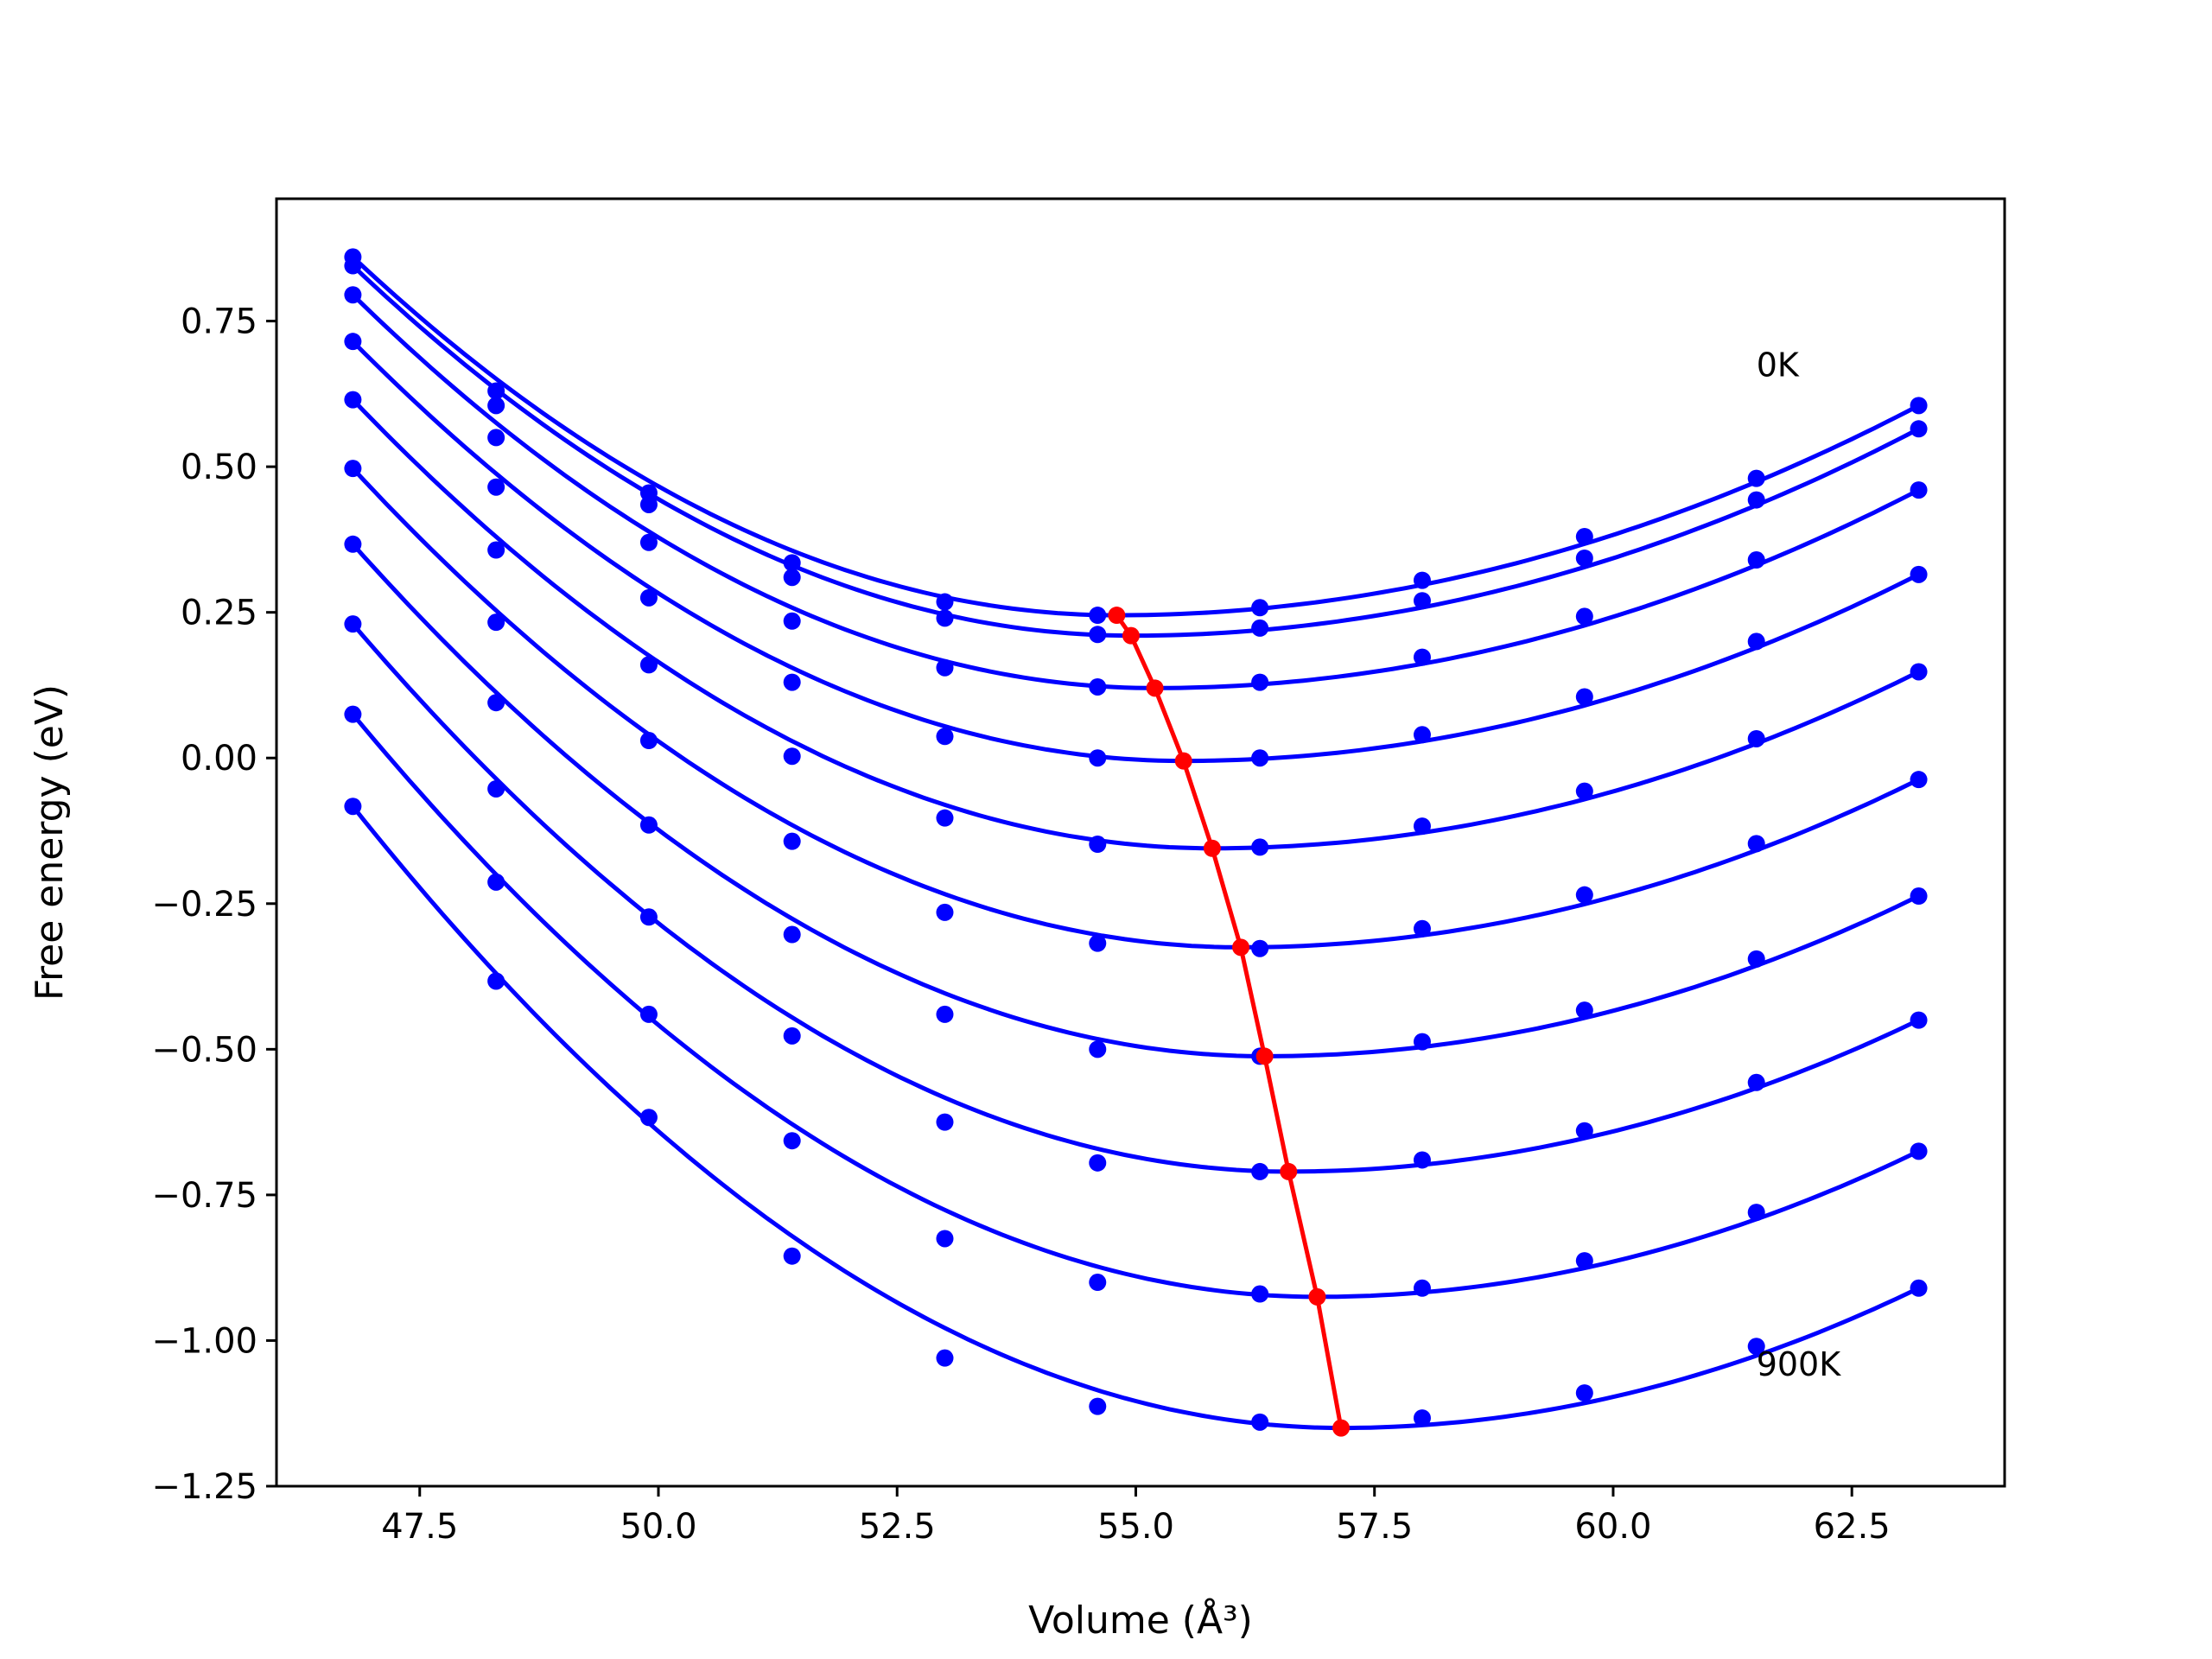 Image resolution: width=2212 pixels, height=1659 pixels. Describe the element at coordinates (1800, 1364) in the screenshot. I see `annotation-label: 900K` at that location.